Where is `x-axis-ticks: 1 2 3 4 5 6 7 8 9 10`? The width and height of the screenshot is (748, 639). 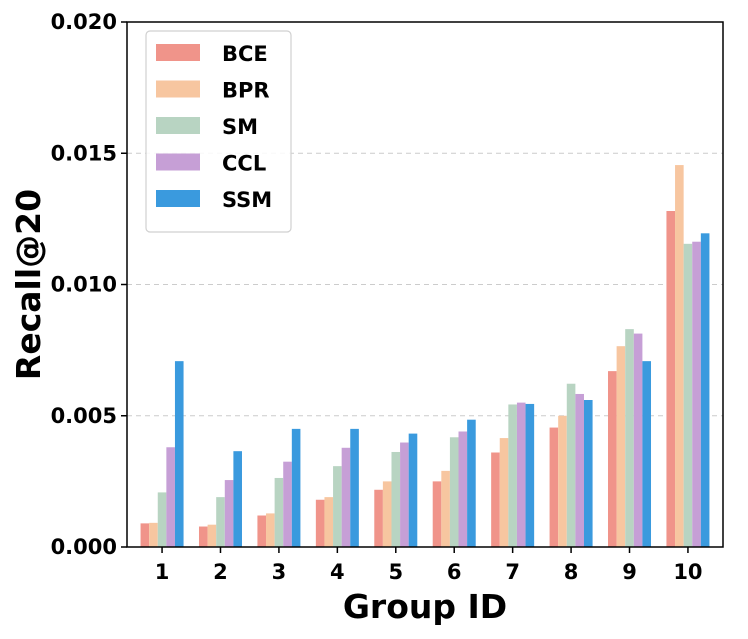
x-axis-ticks: 1 2 3 4 5 6 7 8 9 10 is located at coordinates (429, 565).